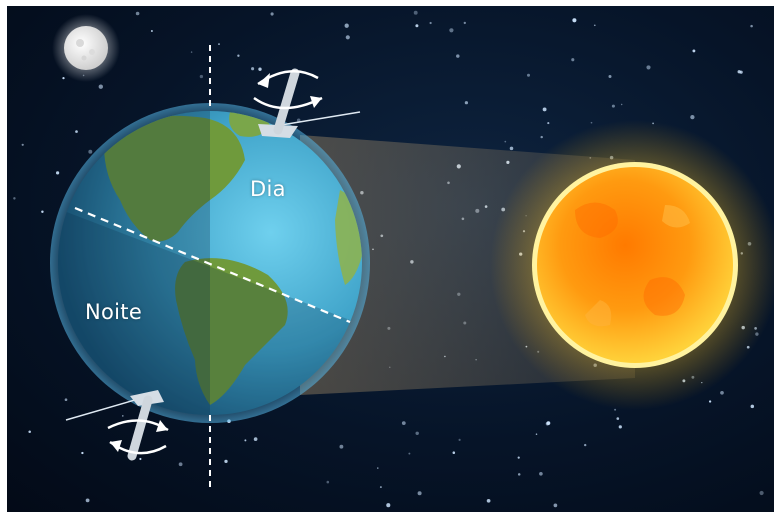 The height and width of the screenshot is (521, 779). I want to click on moon, so click(86, 48).